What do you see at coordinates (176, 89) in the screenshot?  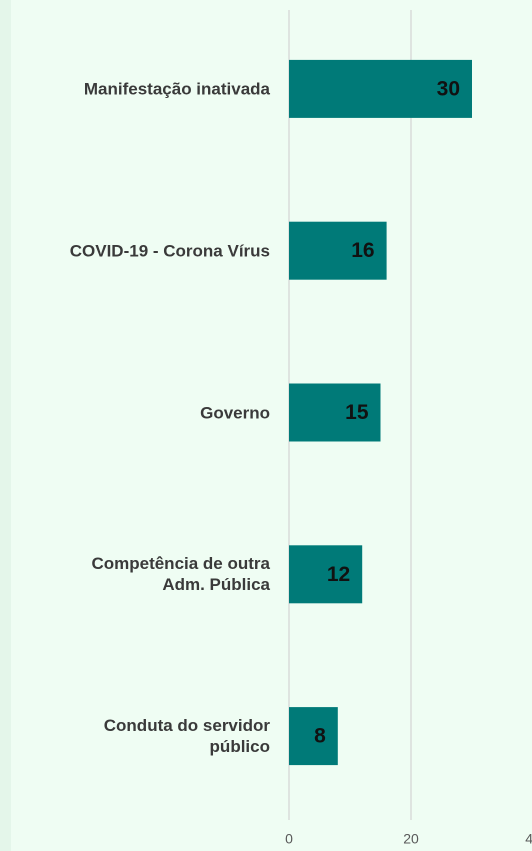 I see `category-label: Manifestação inativada` at bounding box center [176, 89].